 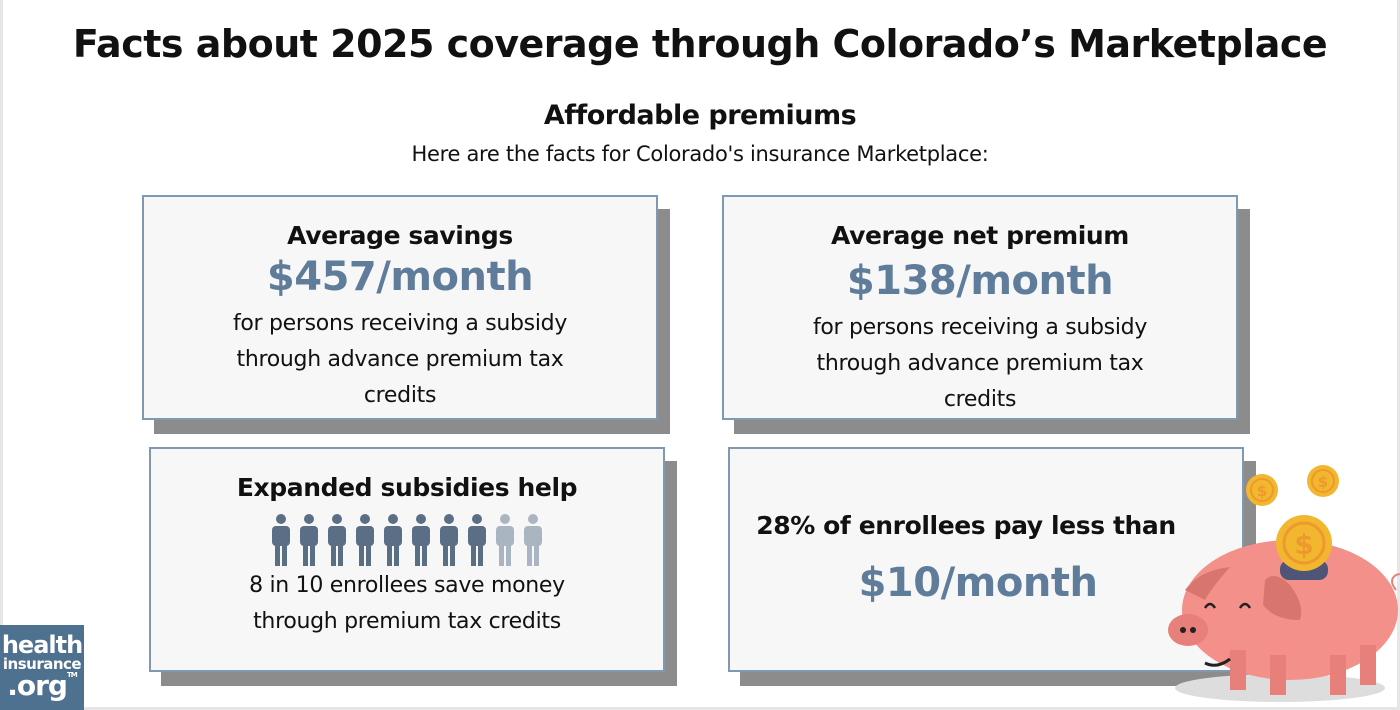 I want to click on card-title: Expanded subsidies help, so click(x=407, y=487).